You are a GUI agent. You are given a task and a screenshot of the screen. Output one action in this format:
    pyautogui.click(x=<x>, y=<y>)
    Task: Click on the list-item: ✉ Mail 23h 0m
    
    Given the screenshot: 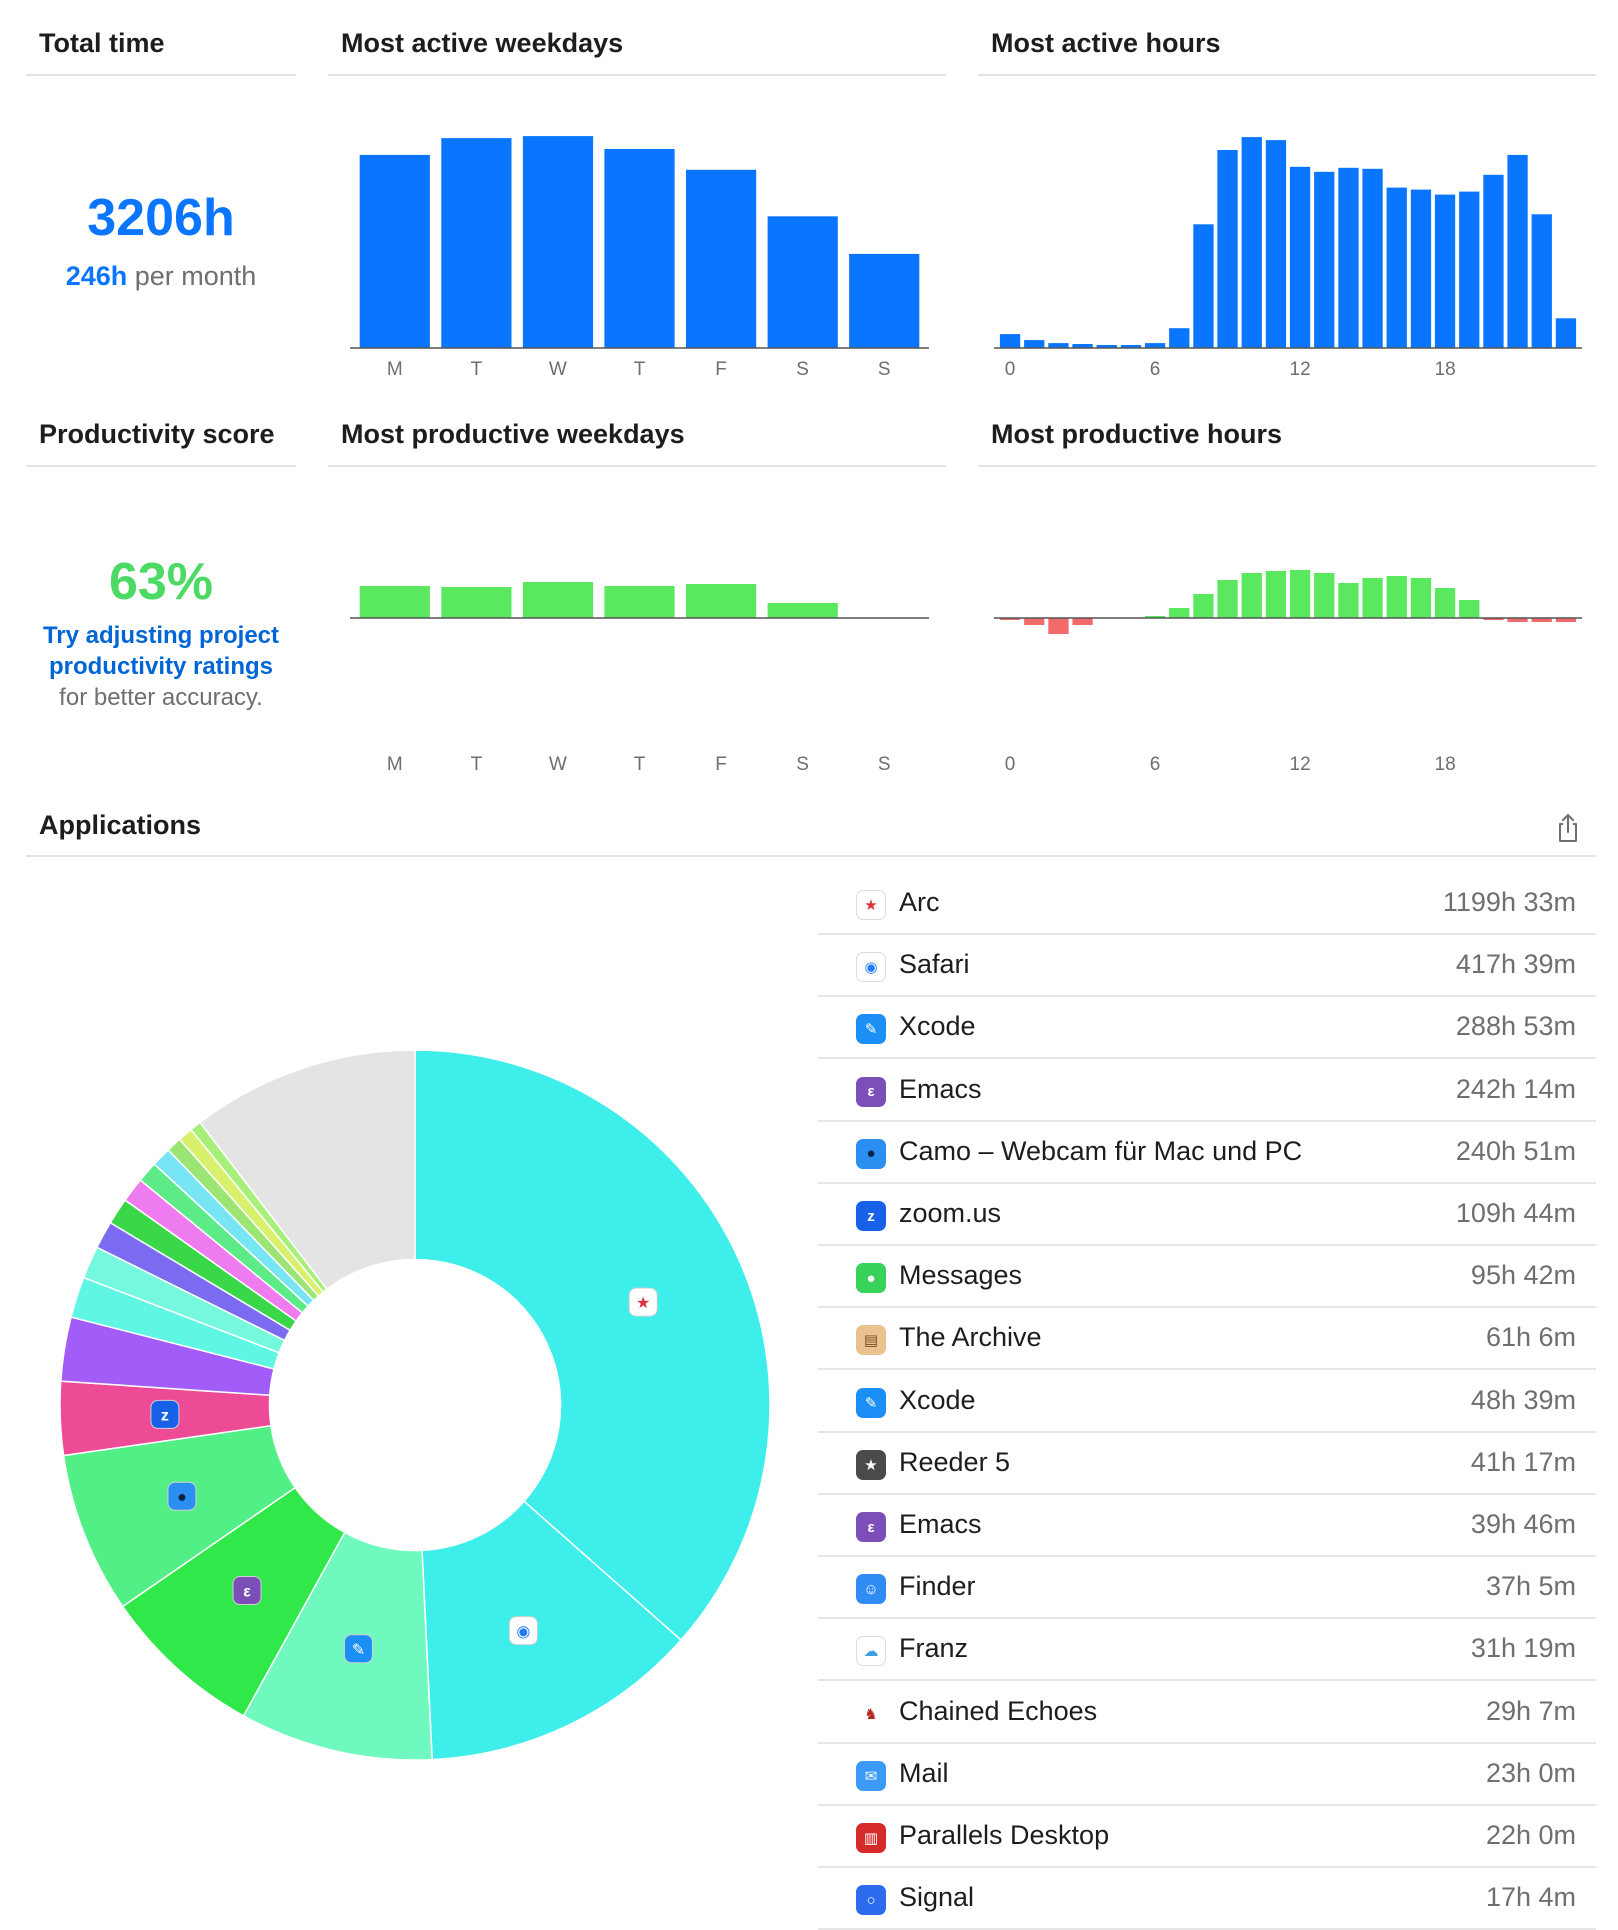 What is the action you would take?
    pyautogui.click(x=1207, y=1775)
    